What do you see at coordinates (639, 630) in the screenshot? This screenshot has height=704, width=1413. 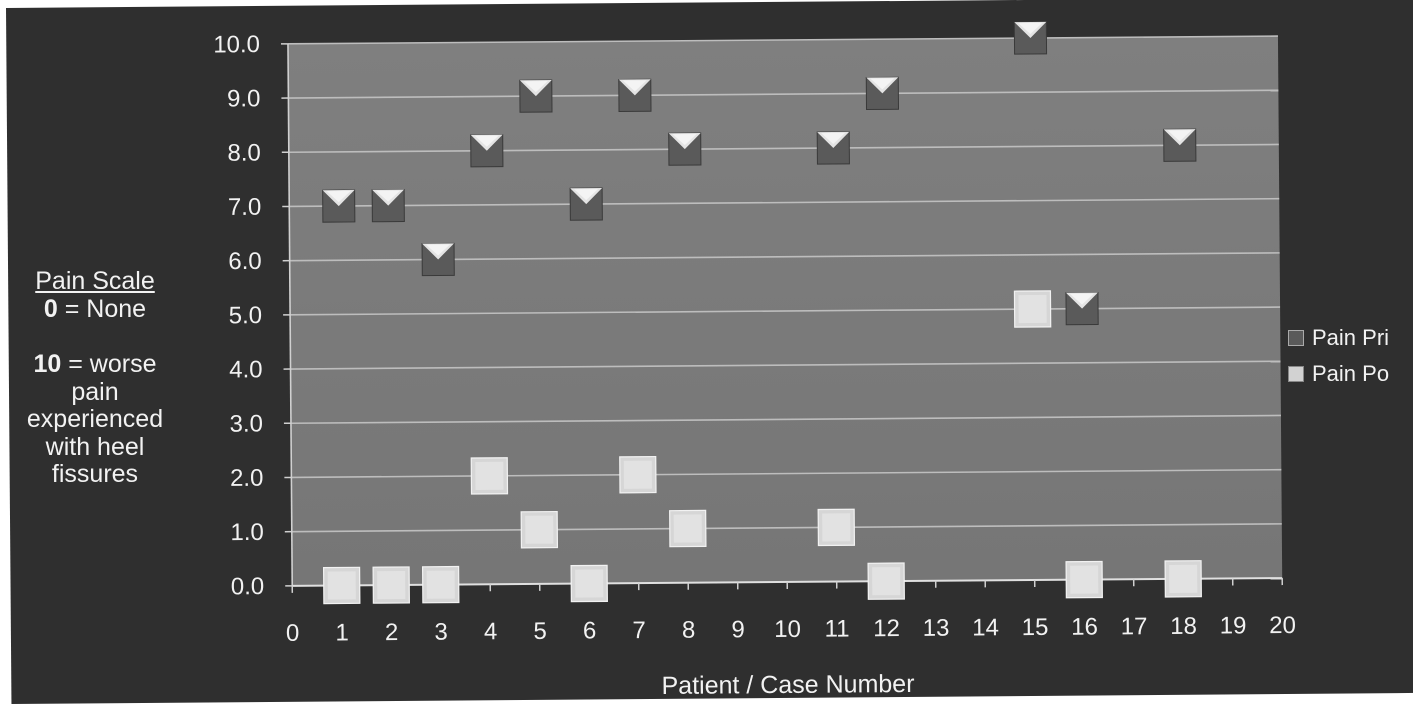 I see `x-tick-label: 7` at bounding box center [639, 630].